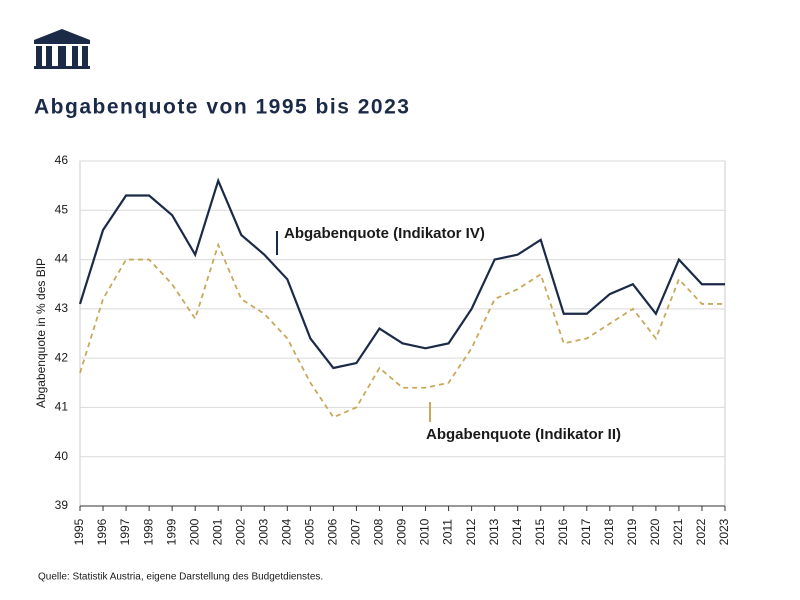 Image resolution: width=800 pixels, height=600 pixels. Describe the element at coordinates (379, 531) in the screenshot. I see `x-tick-label: 2008` at that location.